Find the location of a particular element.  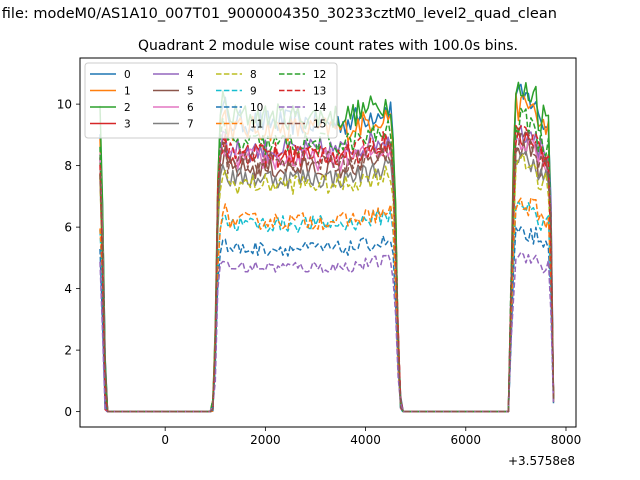

legend-label-6: 6 is located at coordinates (190, 108).